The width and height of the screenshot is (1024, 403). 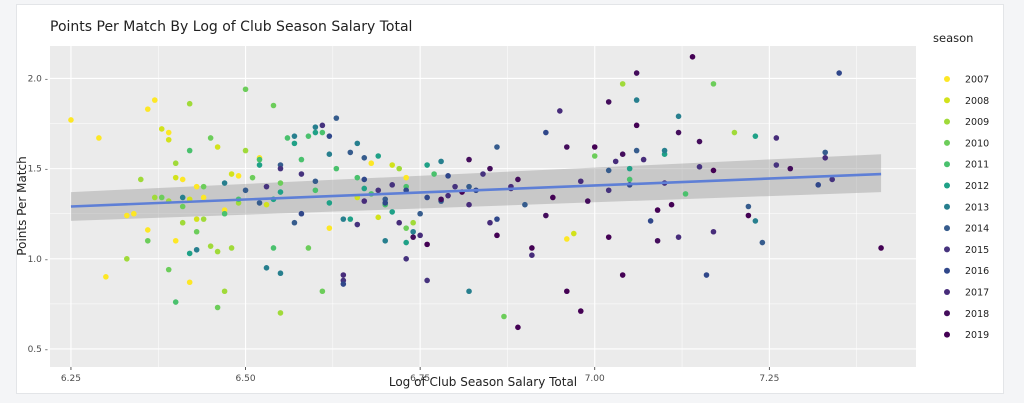 I want to click on legend-key-2015, so click(x=947, y=249).